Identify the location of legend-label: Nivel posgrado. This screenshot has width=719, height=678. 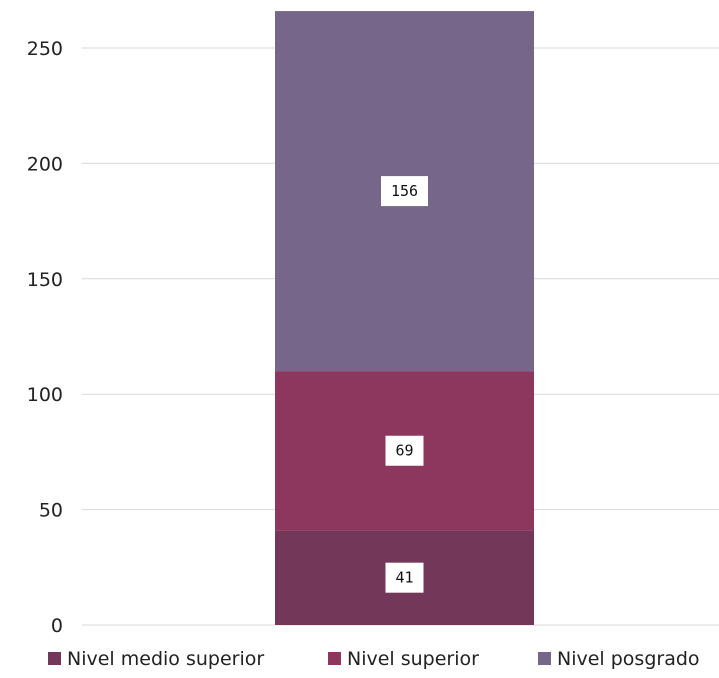
(628, 659).